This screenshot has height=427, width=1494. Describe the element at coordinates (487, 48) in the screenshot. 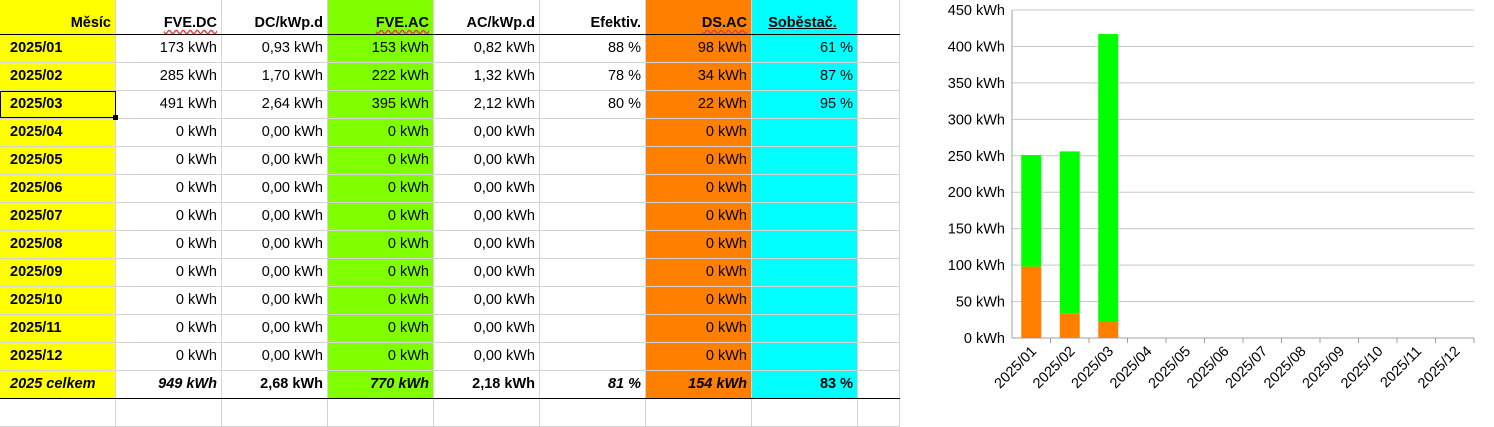

I see `cell-ac-kwp: 0,82 kWh` at that location.